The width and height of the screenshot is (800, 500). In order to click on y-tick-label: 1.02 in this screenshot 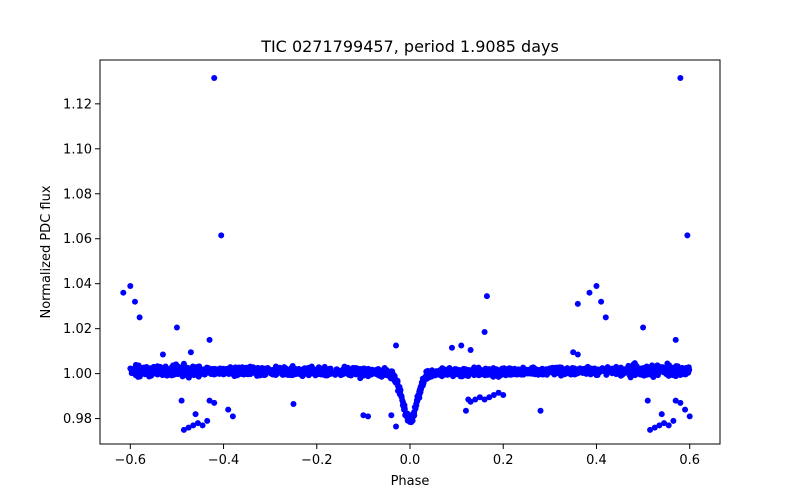, I will do `click(77, 329)`.